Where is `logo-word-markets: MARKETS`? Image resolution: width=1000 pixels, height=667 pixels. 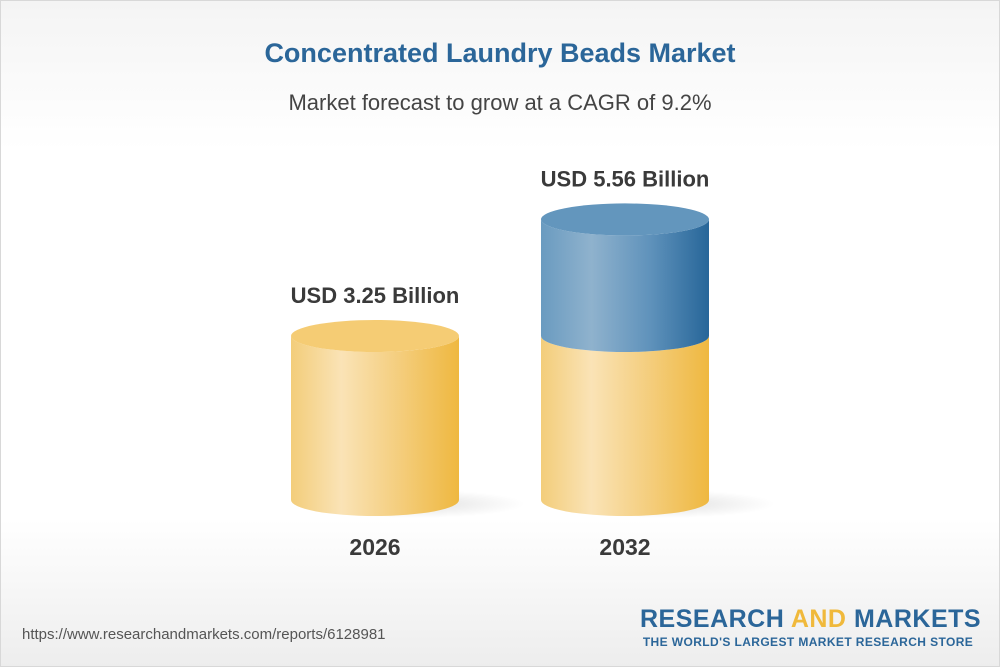 logo-word-markets: MARKETS is located at coordinates (917, 619).